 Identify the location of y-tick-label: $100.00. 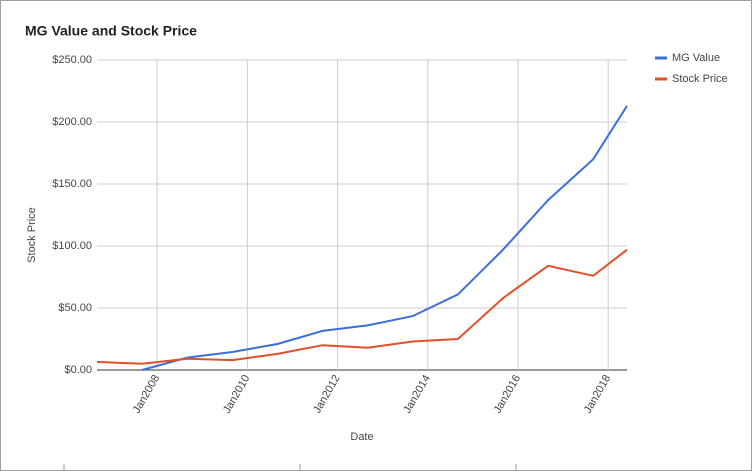
(72, 246).